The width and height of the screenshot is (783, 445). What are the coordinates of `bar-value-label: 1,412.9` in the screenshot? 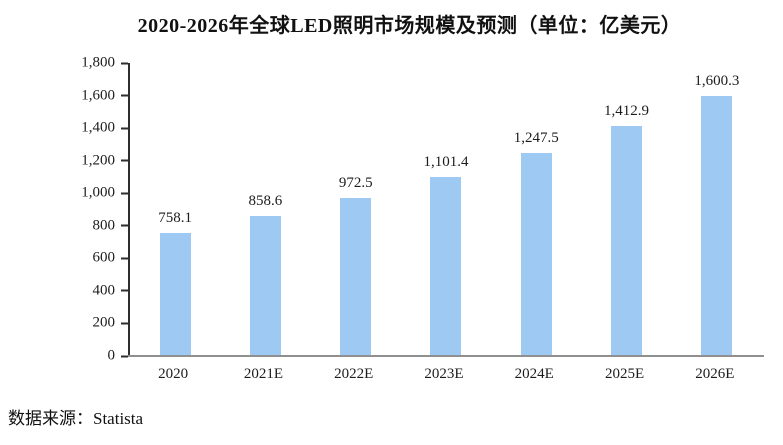 It's located at (627, 111).